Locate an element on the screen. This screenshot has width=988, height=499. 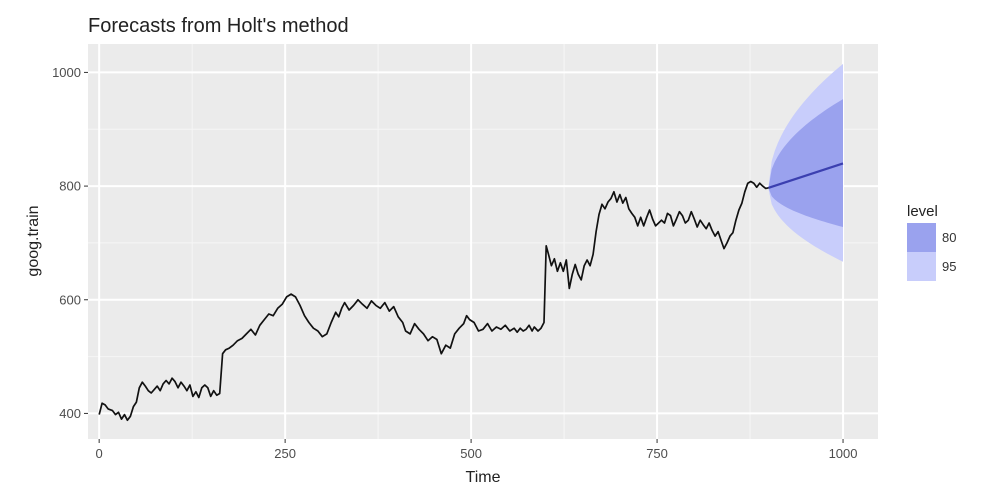
x-axis-ticks: 0 250 500 750 1000 is located at coordinates (477, 450).